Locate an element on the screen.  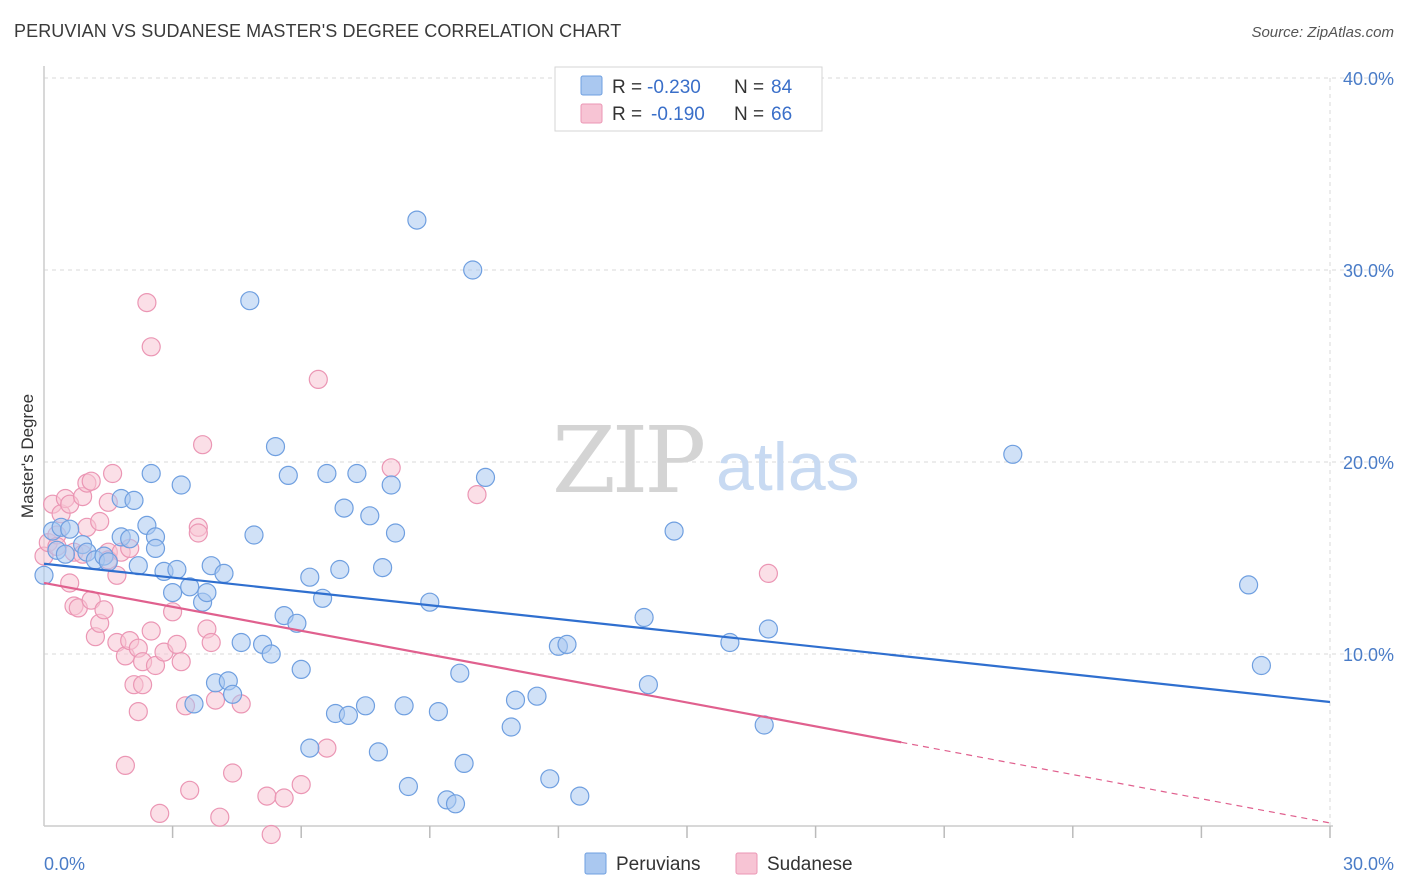
legend-r-label-peruvians: R = is located at coordinates (627, 87).